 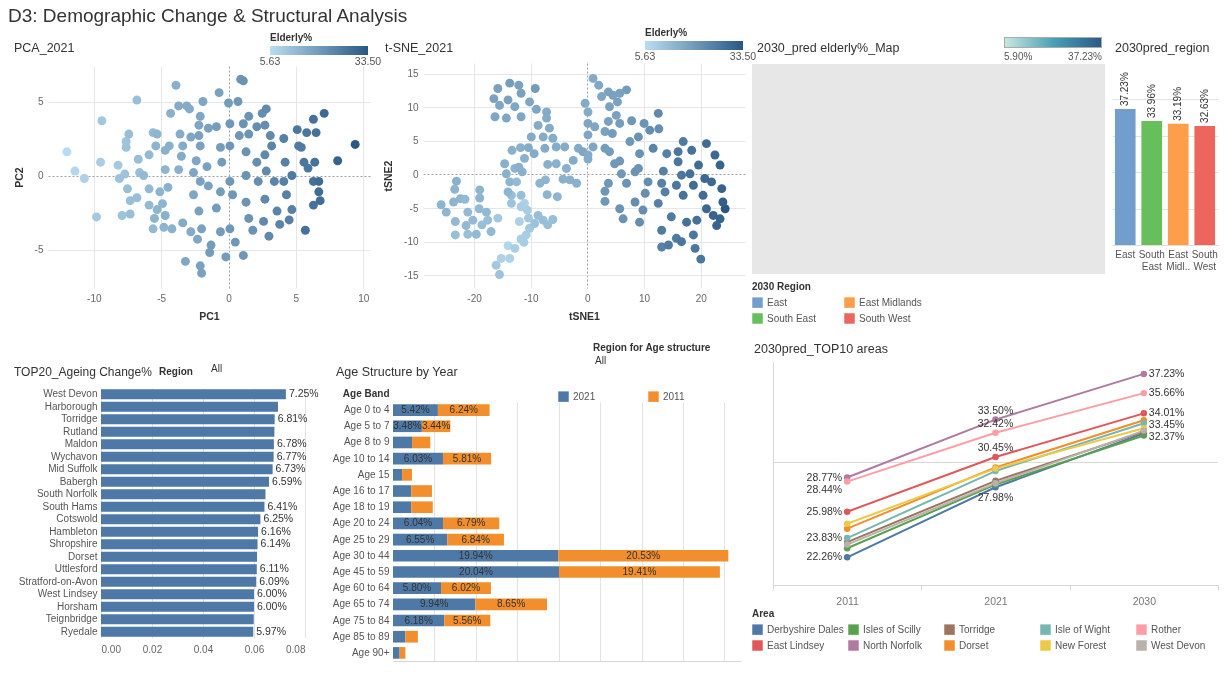 What do you see at coordinates (111, 649) in the screenshot?
I see `x-tick-label: 0.00` at bounding box center [111, 649].